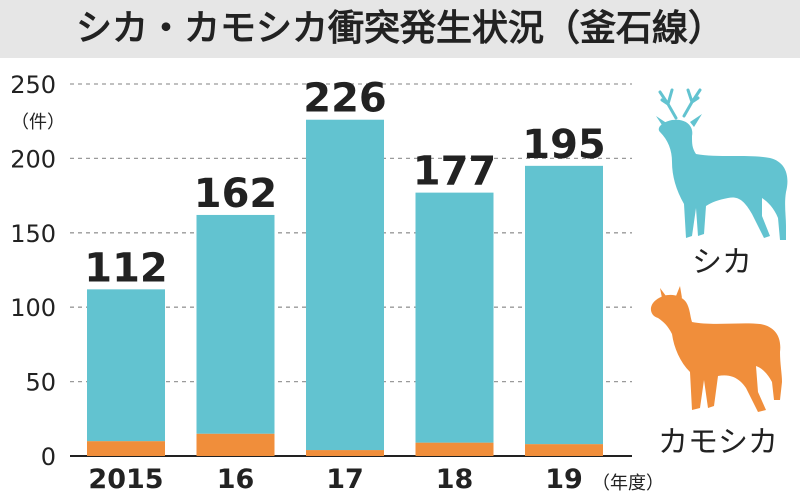 This screenshot has width=800, height=497. What do you see at coordinates (718, 442) in the screenshot?
I see `legend-label-kamoshika: カモシカ` at bounding box center [718, 442].